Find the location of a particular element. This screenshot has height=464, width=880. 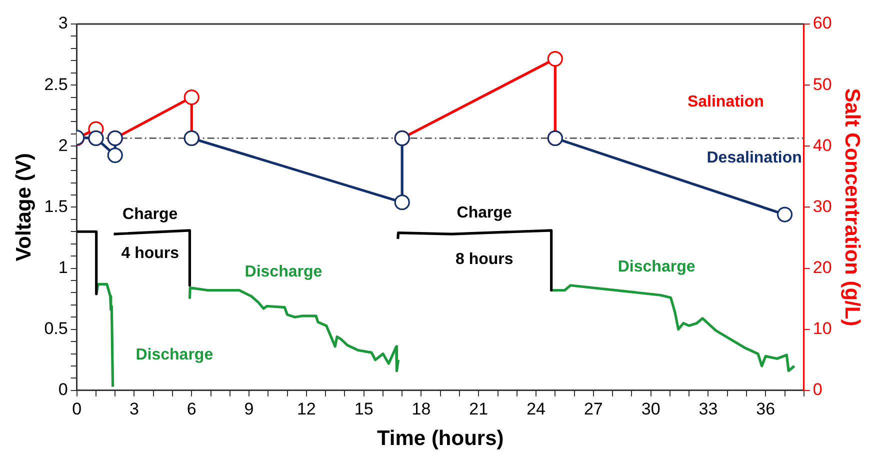

annotation: 4 hours is located at coordinates (150, 253).